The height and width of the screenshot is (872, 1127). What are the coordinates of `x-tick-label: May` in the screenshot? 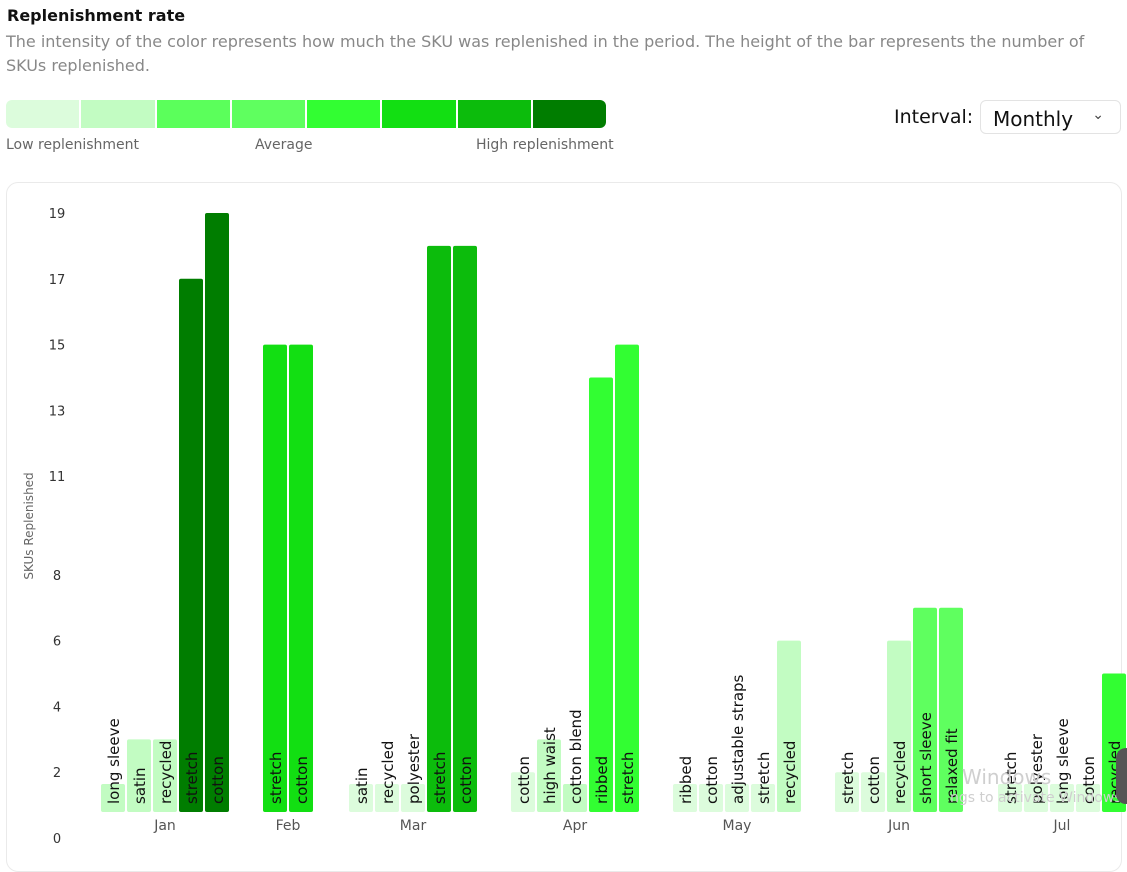 It's located at (737, 826).